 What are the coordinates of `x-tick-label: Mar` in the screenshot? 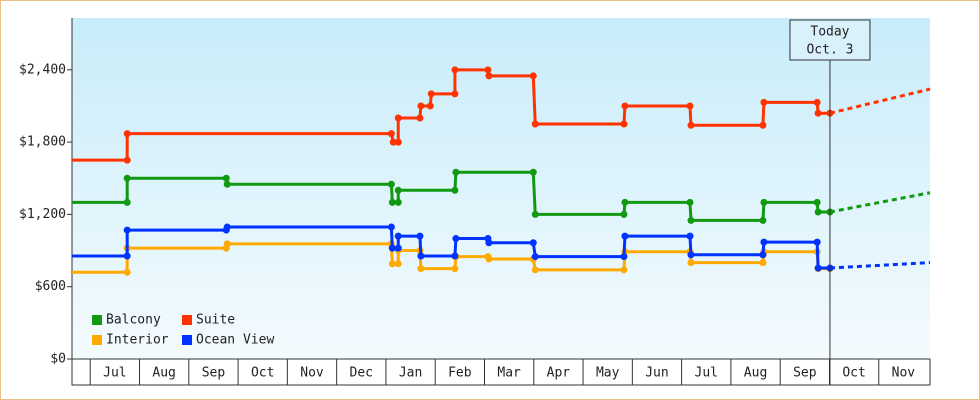 It's located at (509, 373).